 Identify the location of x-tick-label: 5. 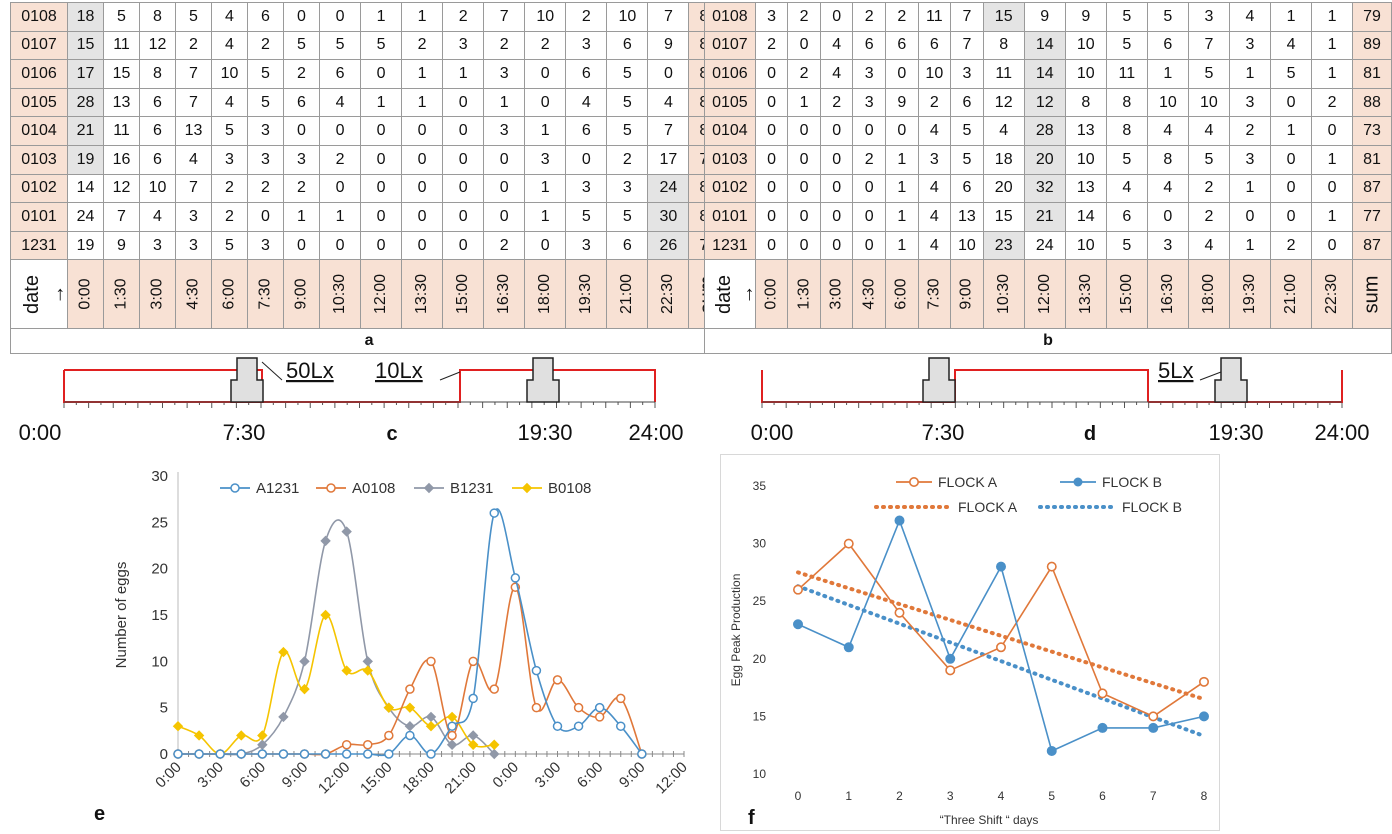
(1051, 796).